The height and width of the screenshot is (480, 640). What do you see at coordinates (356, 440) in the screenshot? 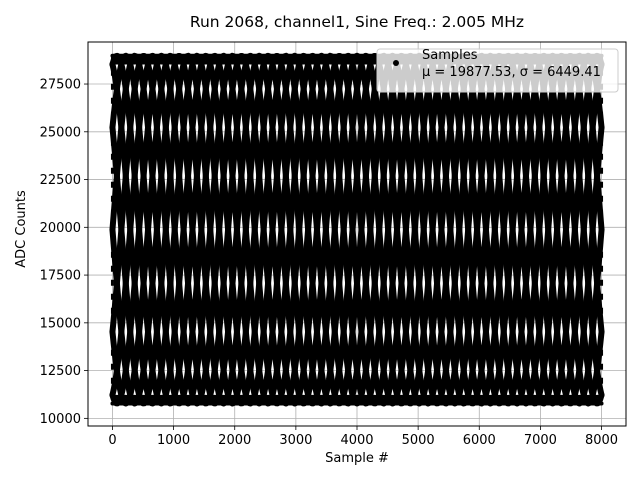
I see `x-tick-label: 4000` at bounding box center [356, 440].